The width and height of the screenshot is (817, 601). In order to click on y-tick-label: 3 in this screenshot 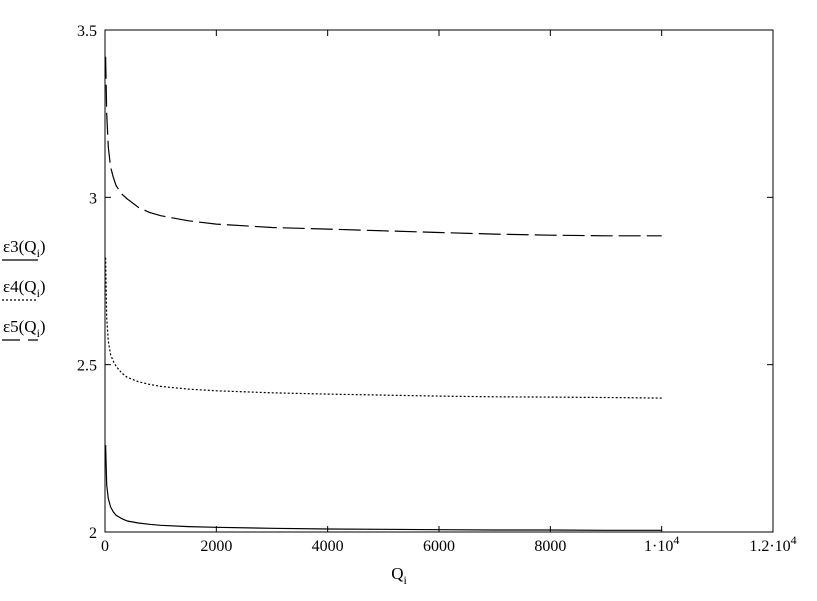, I will do `click(93, 198)`.